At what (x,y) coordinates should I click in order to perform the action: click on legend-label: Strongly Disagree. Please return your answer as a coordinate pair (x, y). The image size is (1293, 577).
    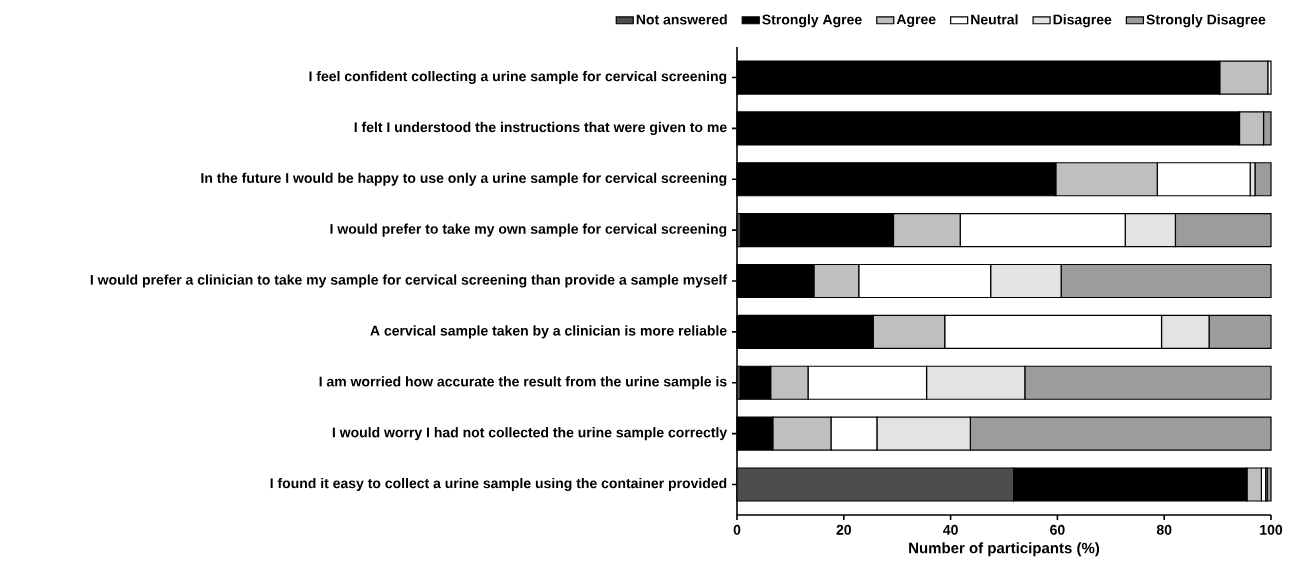
    Looking at the image, I should click on (1206, 21).